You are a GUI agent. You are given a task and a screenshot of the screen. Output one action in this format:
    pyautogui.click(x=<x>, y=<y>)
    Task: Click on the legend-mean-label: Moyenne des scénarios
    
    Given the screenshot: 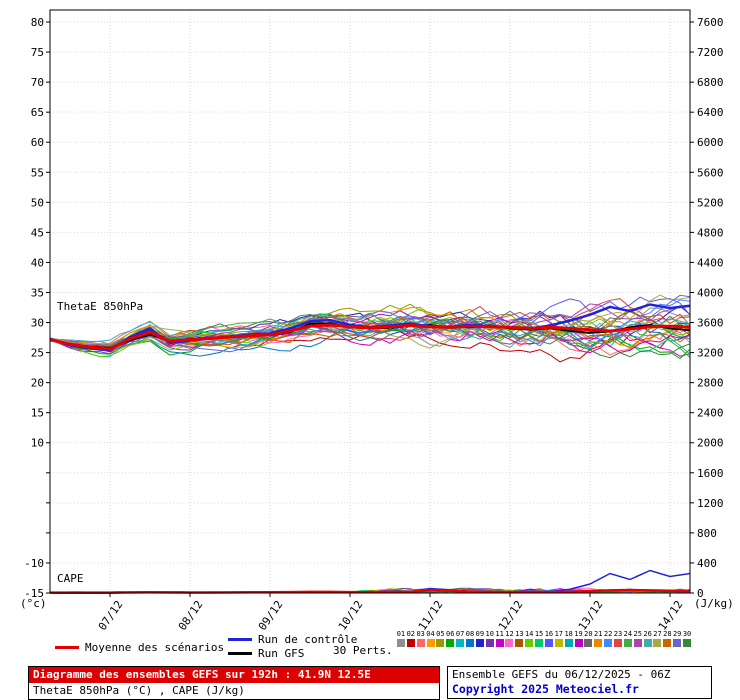 What is the action you would take?
    pyautogui.click(x=155, y=647)
    